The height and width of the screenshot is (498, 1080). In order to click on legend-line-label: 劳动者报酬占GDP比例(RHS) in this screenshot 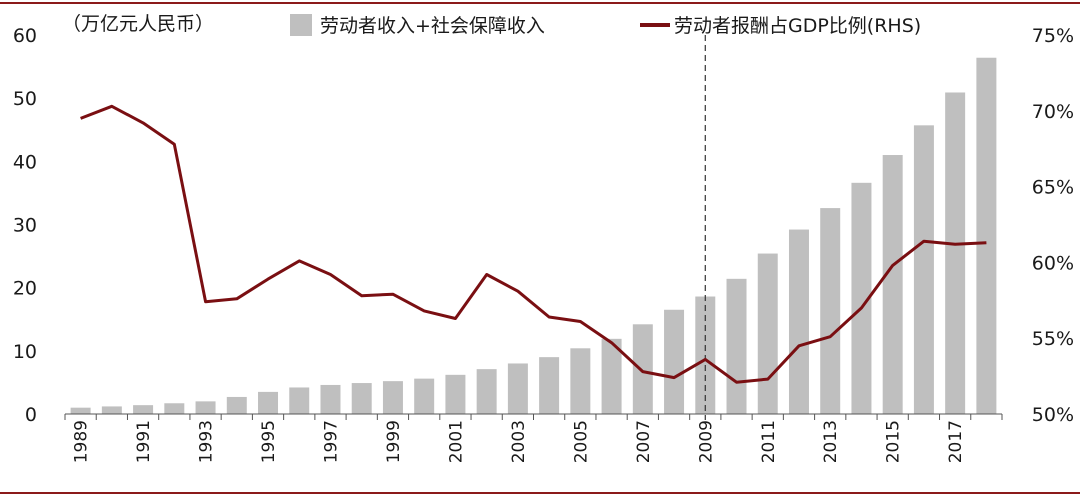, I will do `click(797, 26)`.